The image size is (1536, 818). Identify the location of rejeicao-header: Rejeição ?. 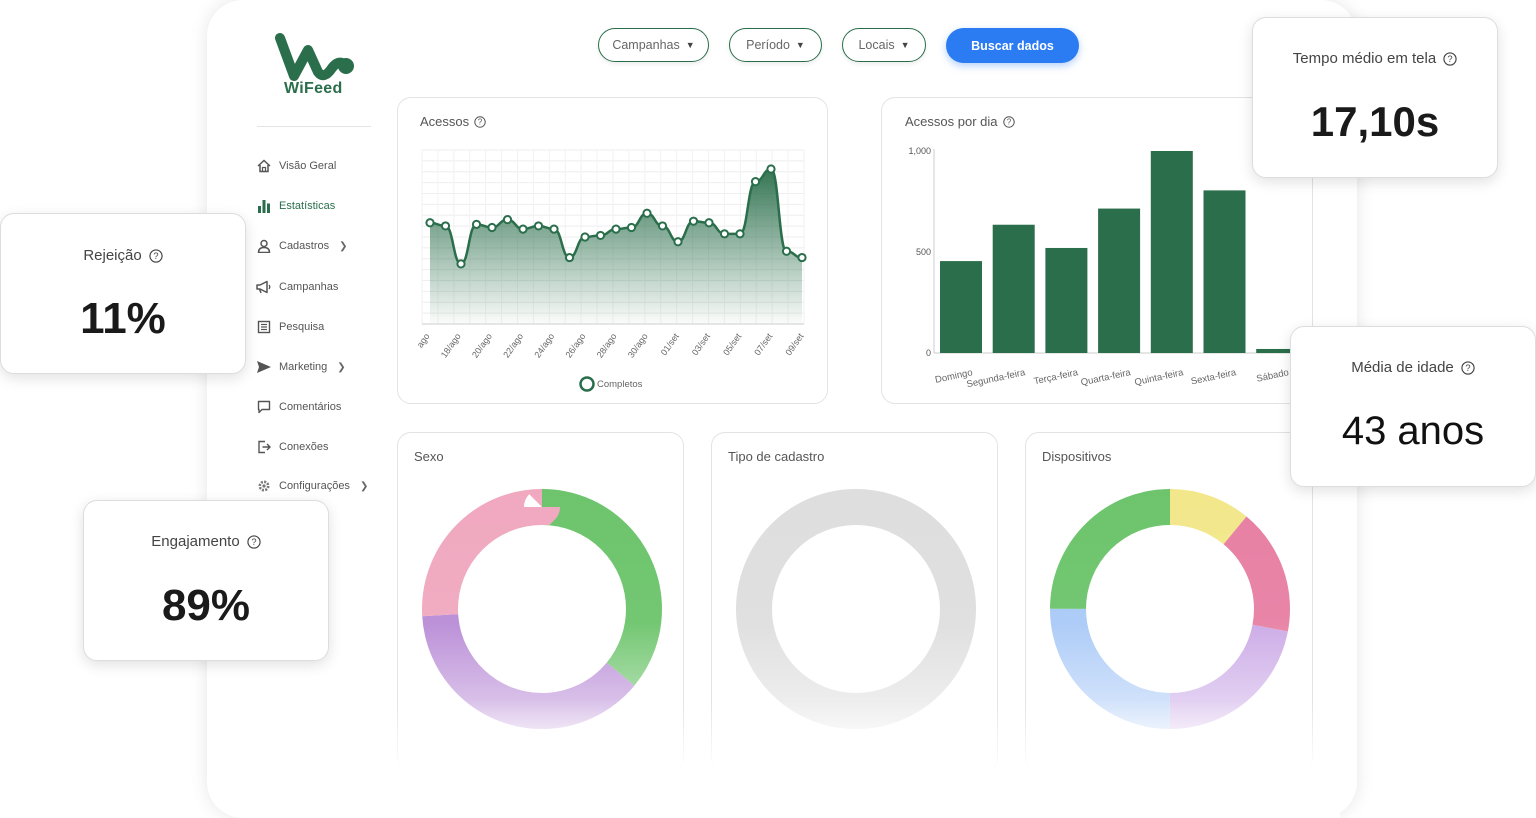
(123, 255).